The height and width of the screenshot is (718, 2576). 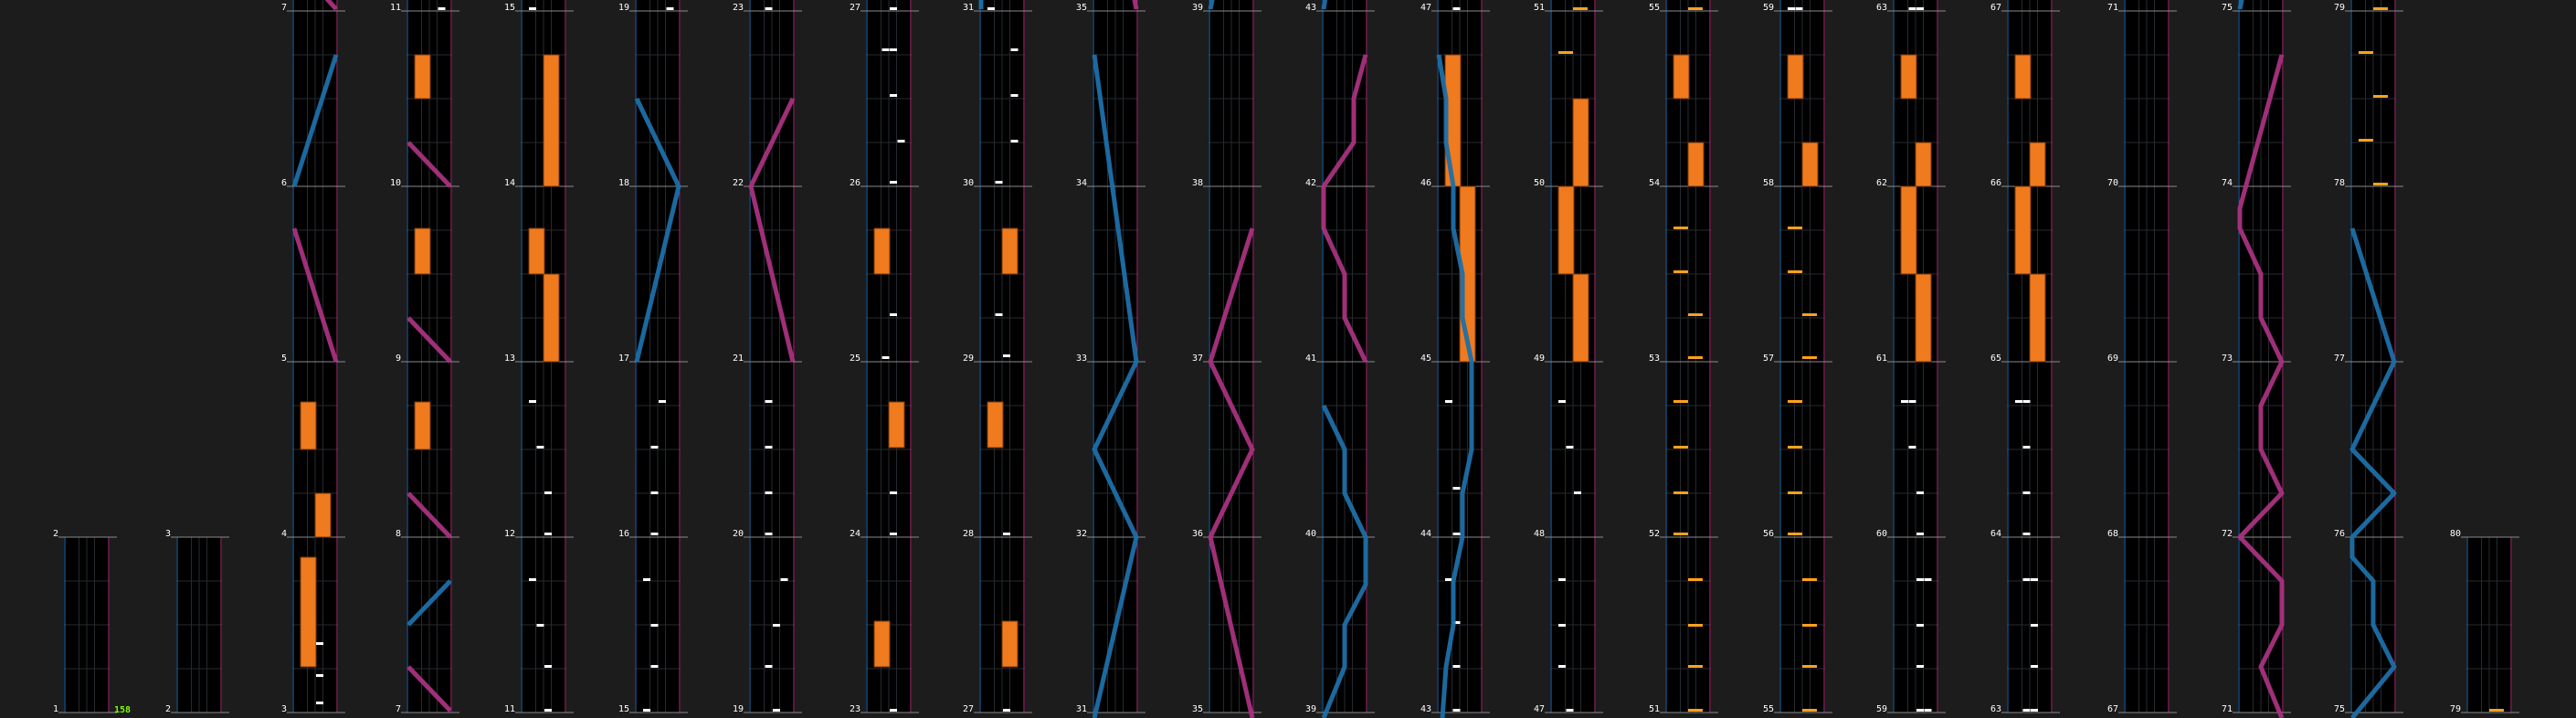 I want to click on measure-number: 50, so click(x=1539, y=183).